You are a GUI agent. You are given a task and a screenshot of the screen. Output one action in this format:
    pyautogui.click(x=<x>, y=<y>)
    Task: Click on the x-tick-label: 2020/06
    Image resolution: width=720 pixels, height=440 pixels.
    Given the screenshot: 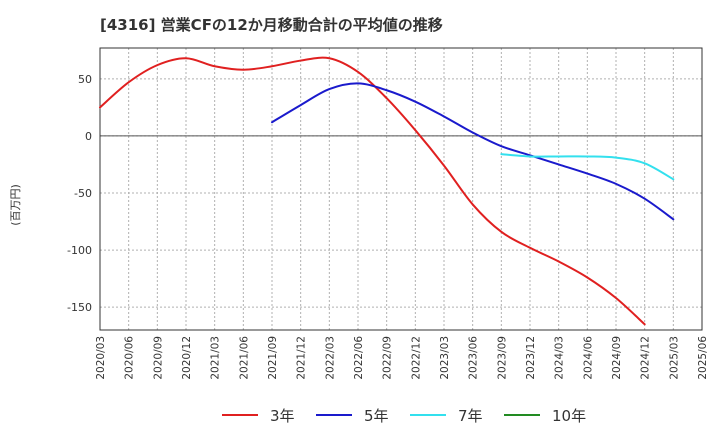 What is the action you would take?
    pyautogui.click(x=130, y=358)
    